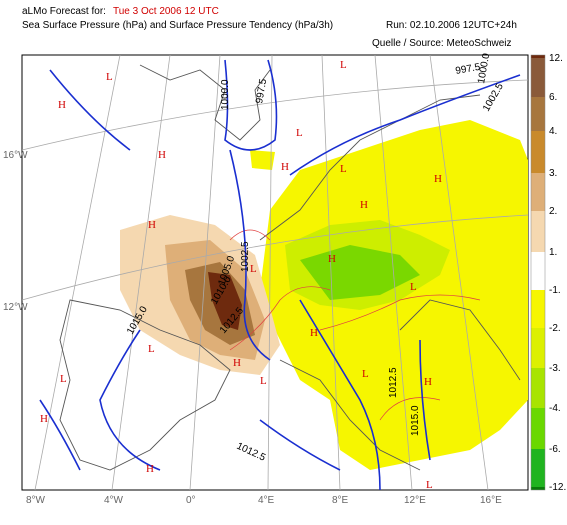 The image size is (567, 525). Describe the element at coordinates (553, 252) in the screenshot. I see `colorbar-label: 1.` at that location.